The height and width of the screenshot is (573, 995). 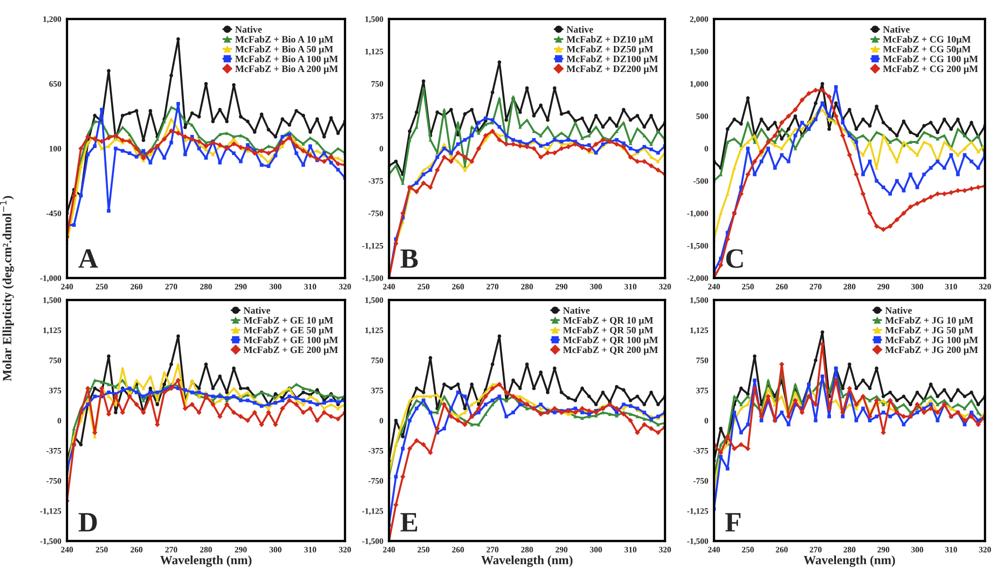 What do you see at coordinates (608, 321) in the screenshot?
I see `legend-label: McFabZ + QR 10 μM` at bounding box center [608, 321].